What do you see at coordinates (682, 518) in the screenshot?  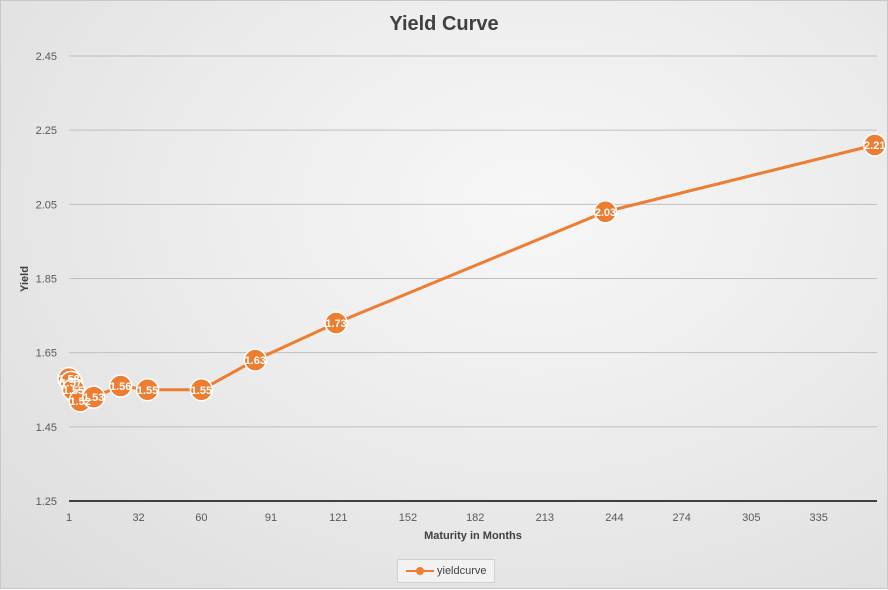 I see `x-tick-label: 274` at bounding box center [682, 518].